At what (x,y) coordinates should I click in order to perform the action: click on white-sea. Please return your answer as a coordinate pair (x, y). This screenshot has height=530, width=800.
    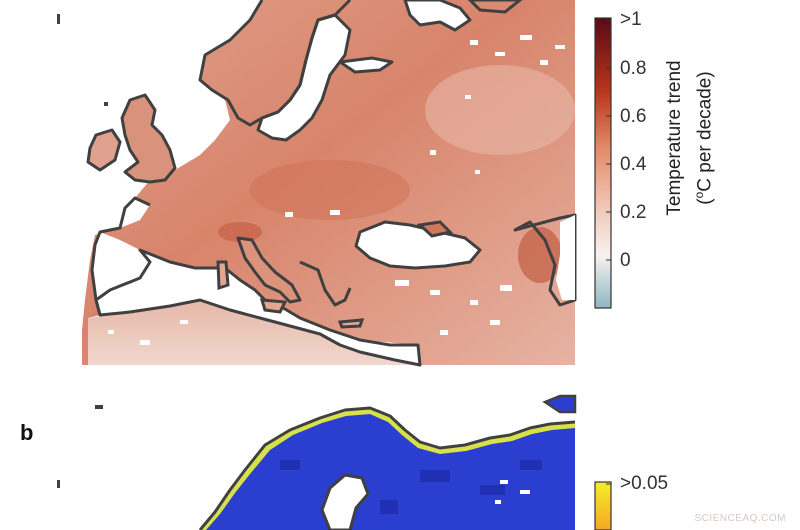
    Looking at the image, I should click on (437, 16).